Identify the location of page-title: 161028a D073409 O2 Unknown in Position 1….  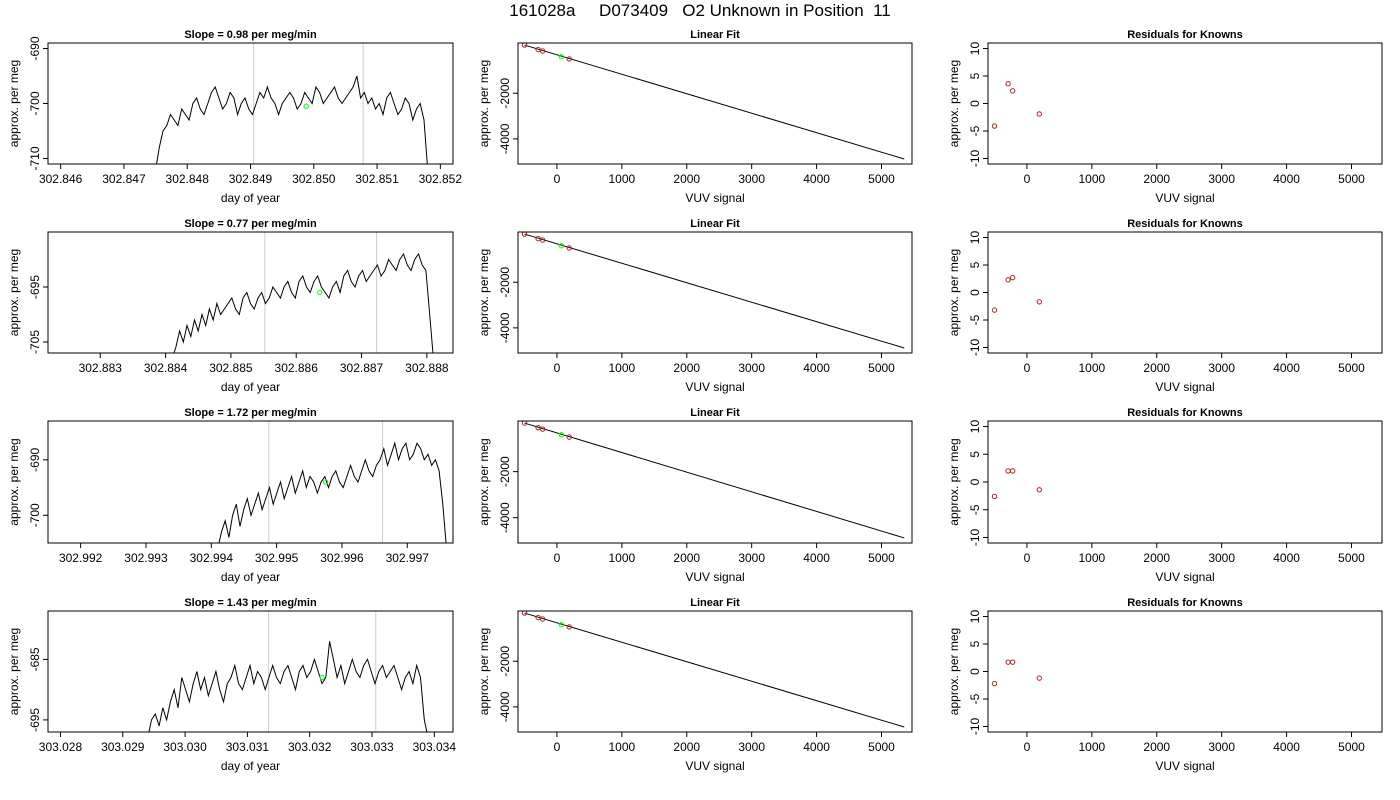
(700, 10).